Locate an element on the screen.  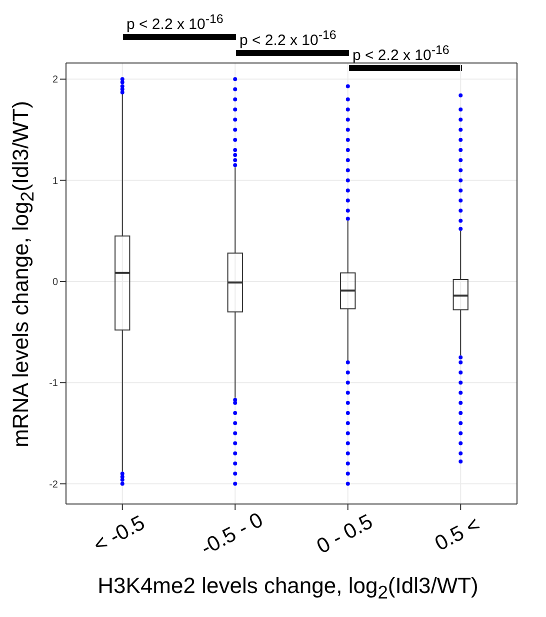
x-tick-label: 0.5 < is located at coordinates (457, 534).